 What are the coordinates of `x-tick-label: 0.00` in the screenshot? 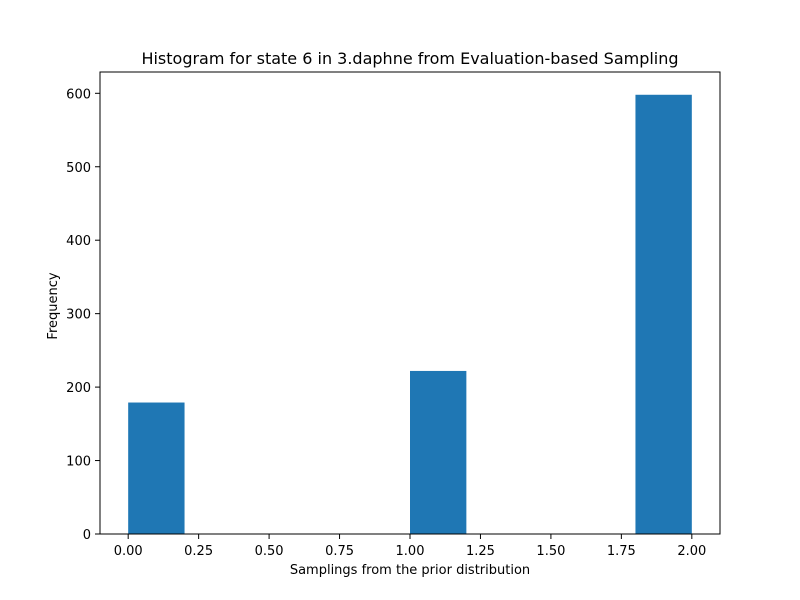 It's located at (128, 551).